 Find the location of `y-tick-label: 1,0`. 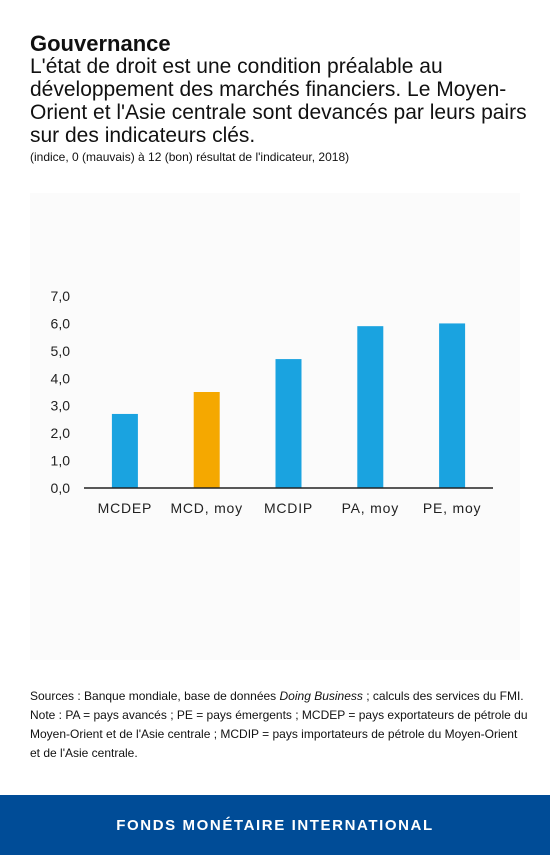

y-tick-label: 1,0 is located at coordinates (61, 461).